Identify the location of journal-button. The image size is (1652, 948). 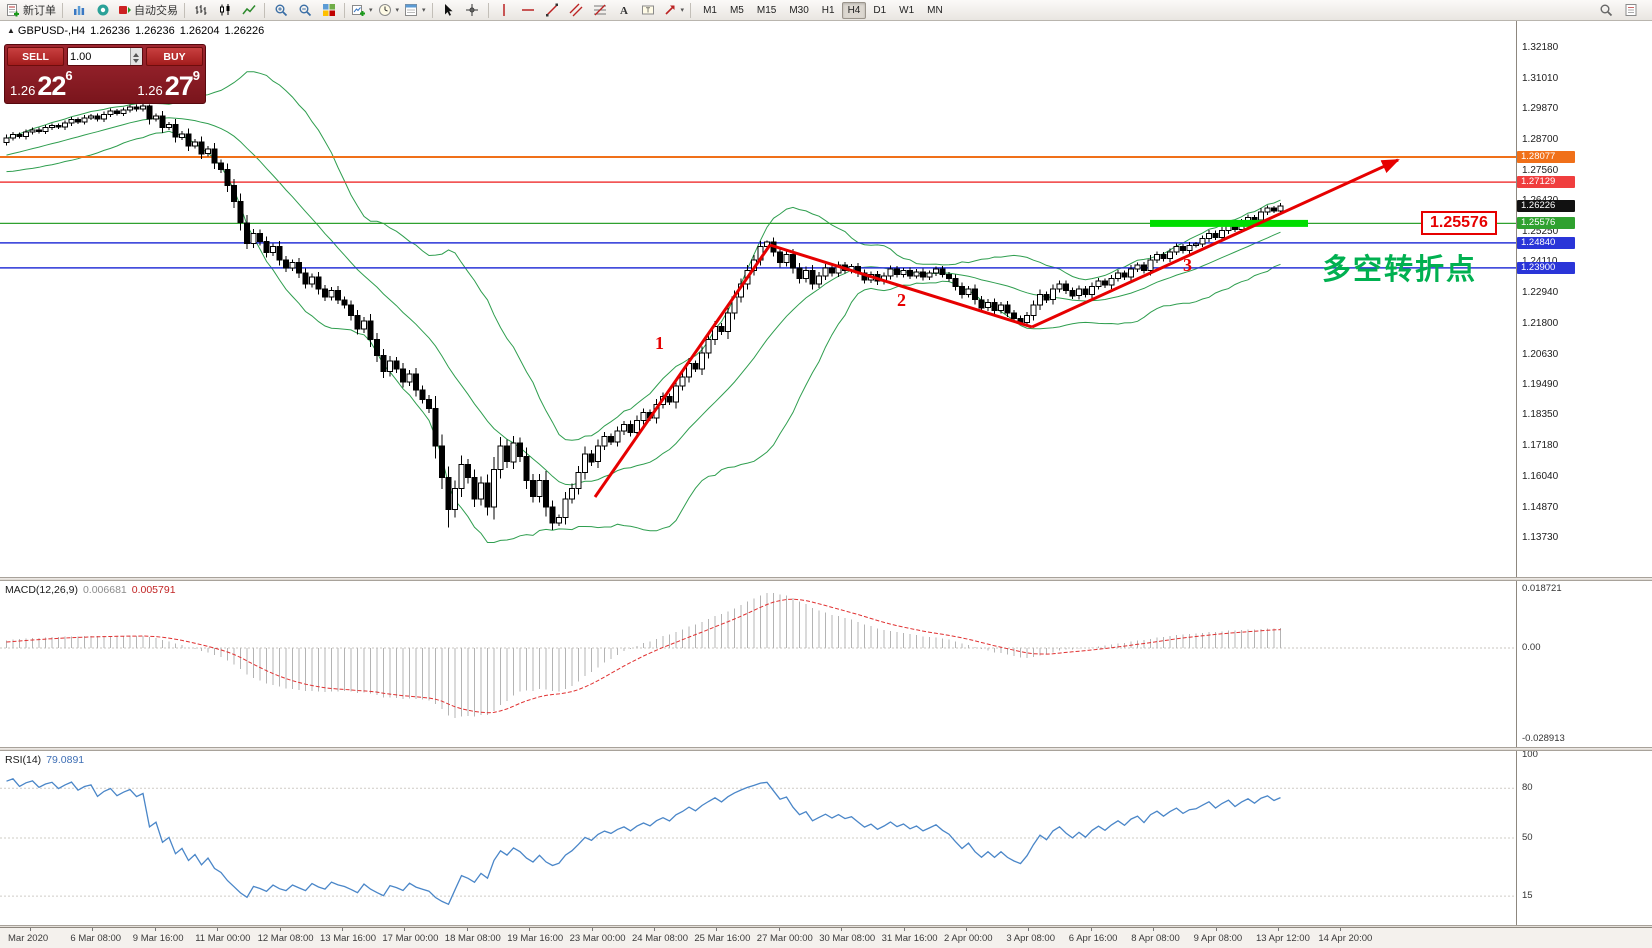
(1630, 10).